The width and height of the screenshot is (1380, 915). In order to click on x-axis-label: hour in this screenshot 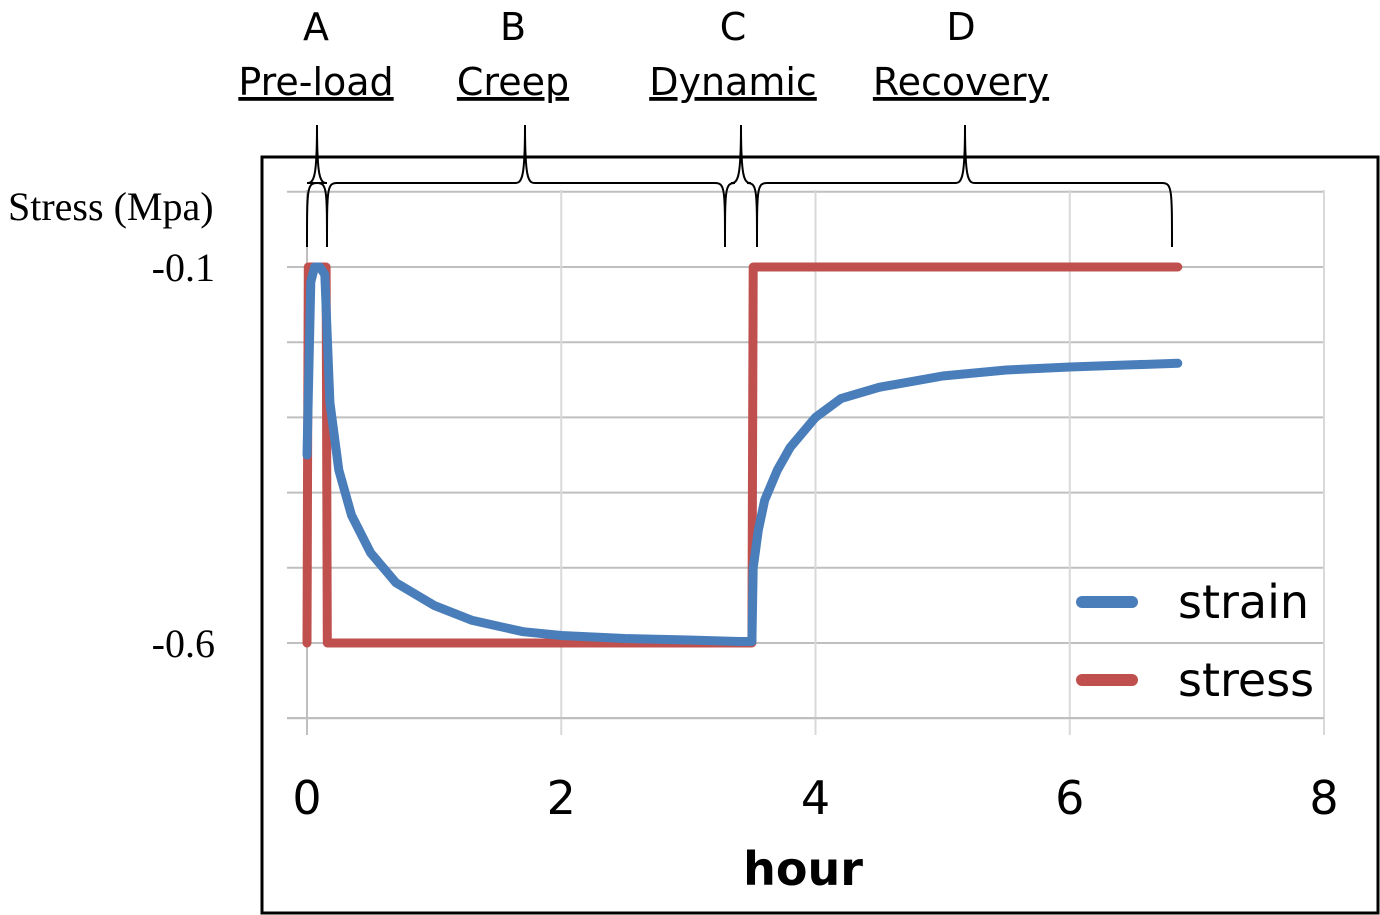, I will do `click(803, 869)`.